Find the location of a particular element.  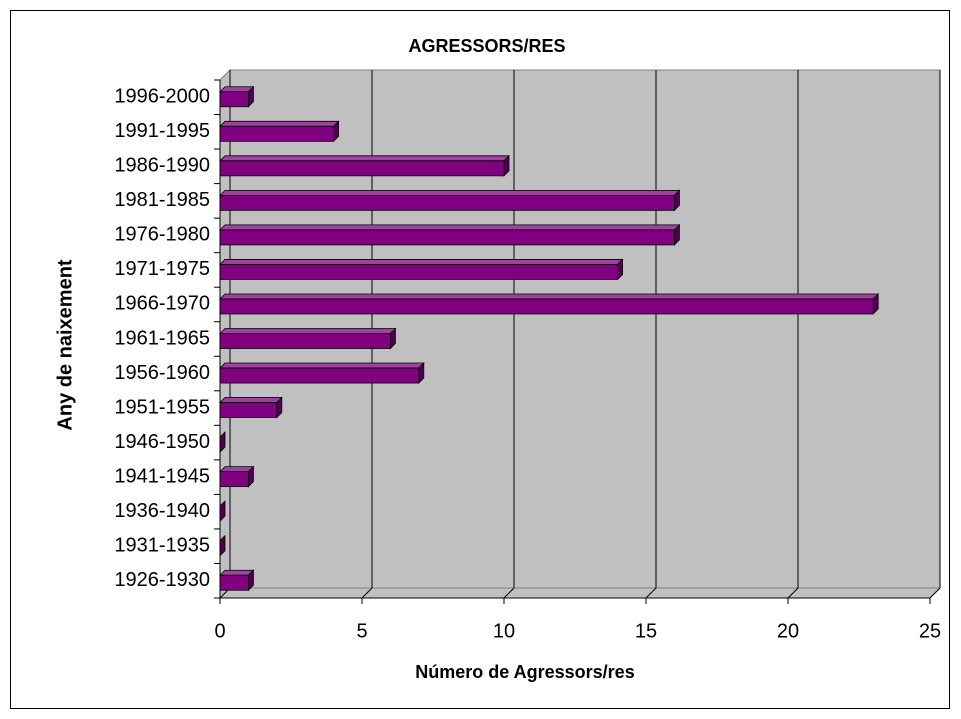

x-tick-label: 15 is located at coordinates (646, 631).